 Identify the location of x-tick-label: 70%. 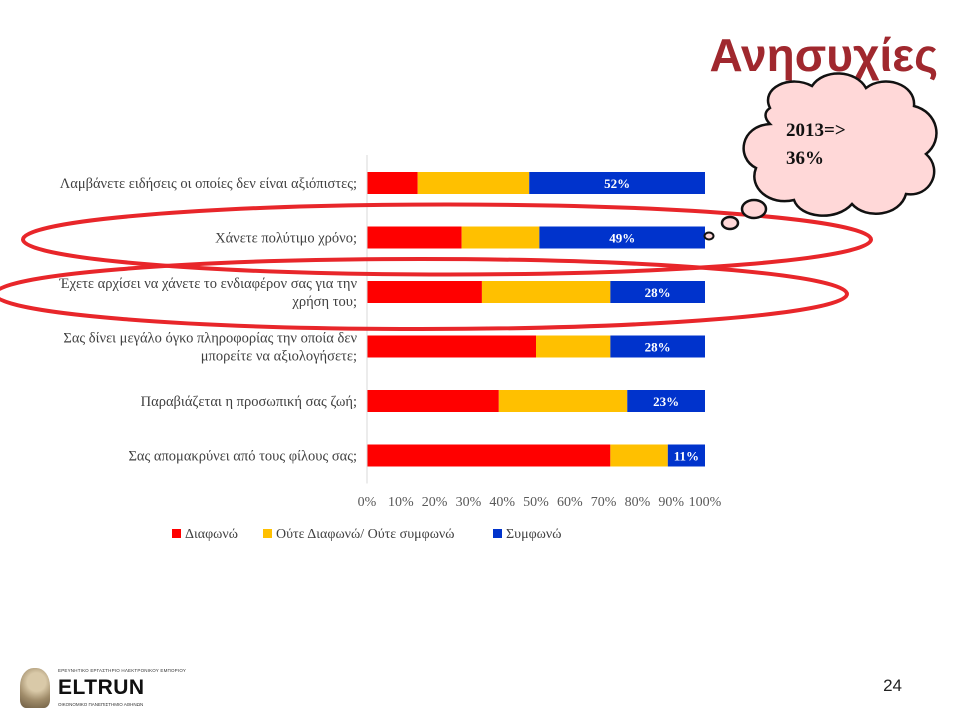
(604, 502).